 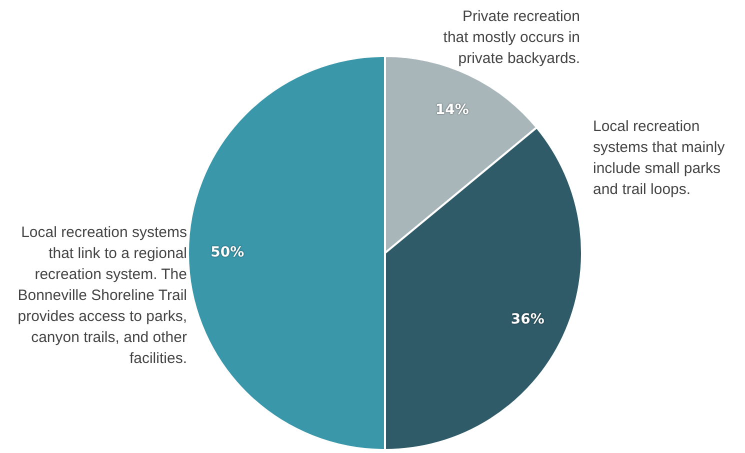 What do you see at coordinates (527, 320) in the screenshot?
I see `data-label: 36%` at bounding box center [527, 320].